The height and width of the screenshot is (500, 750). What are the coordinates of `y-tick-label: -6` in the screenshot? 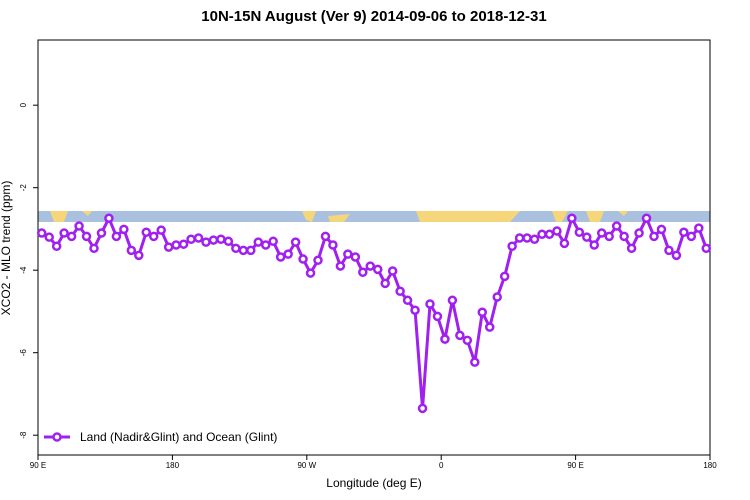 It's located at (23, 353).